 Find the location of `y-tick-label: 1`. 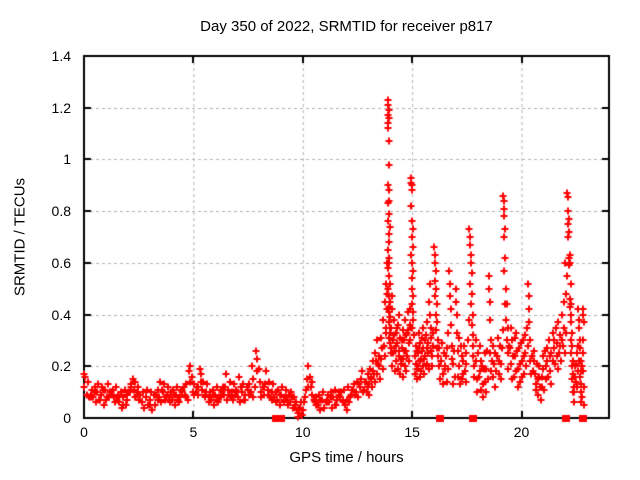

y-tick-label: 1 is located at coordinates (67, 159).